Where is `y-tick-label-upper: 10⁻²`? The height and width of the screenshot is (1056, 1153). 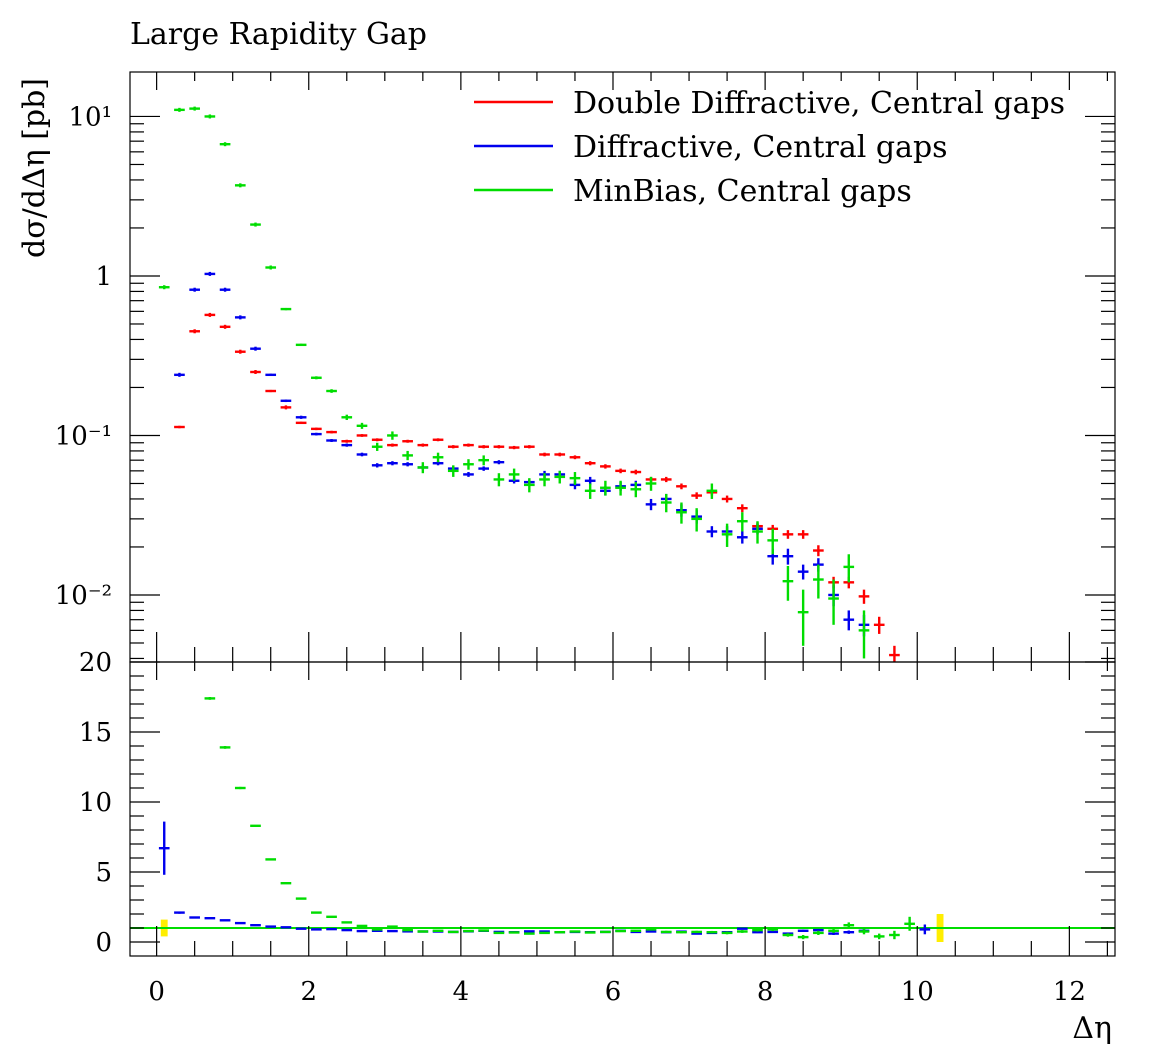
y-tick-label-upper: 10⁻² is located at coordinates (83, 596).